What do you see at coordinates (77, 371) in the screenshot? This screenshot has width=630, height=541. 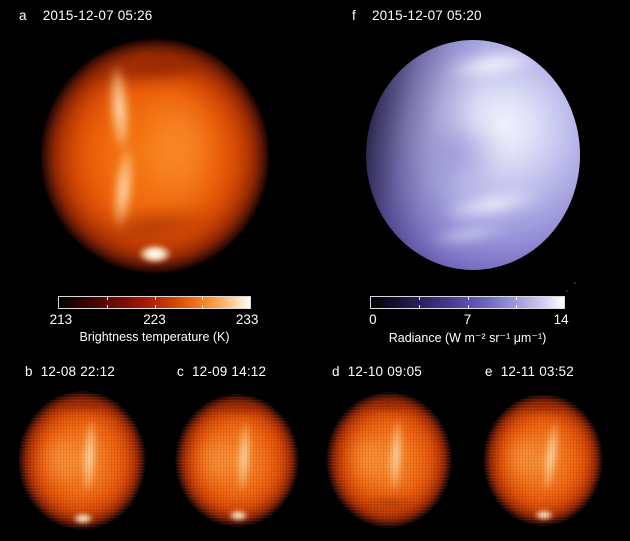 I see `panel-b-datetime: 12-08 22:12` at bounding box center [77, 371].